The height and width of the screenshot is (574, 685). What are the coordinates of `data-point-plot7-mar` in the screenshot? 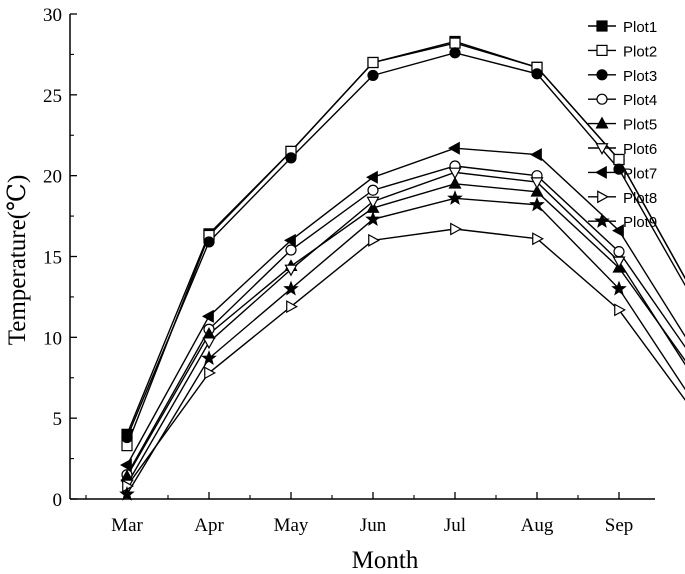 It's located at (126, 465).